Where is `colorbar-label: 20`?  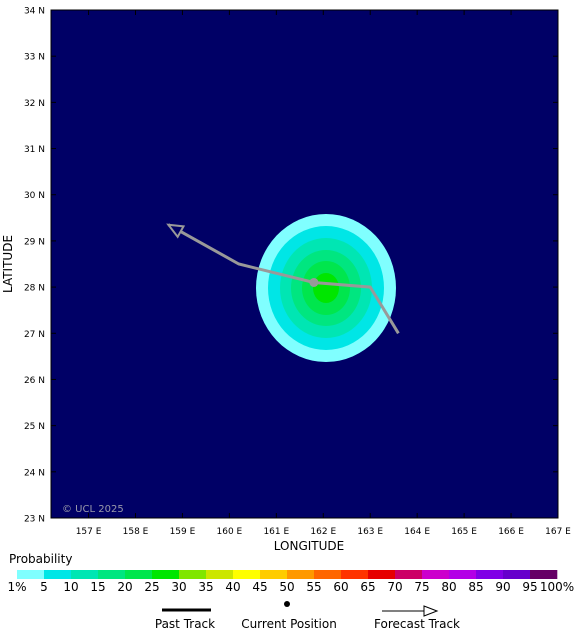
colorbar-label: 20 is located at coordinates (124, 587).